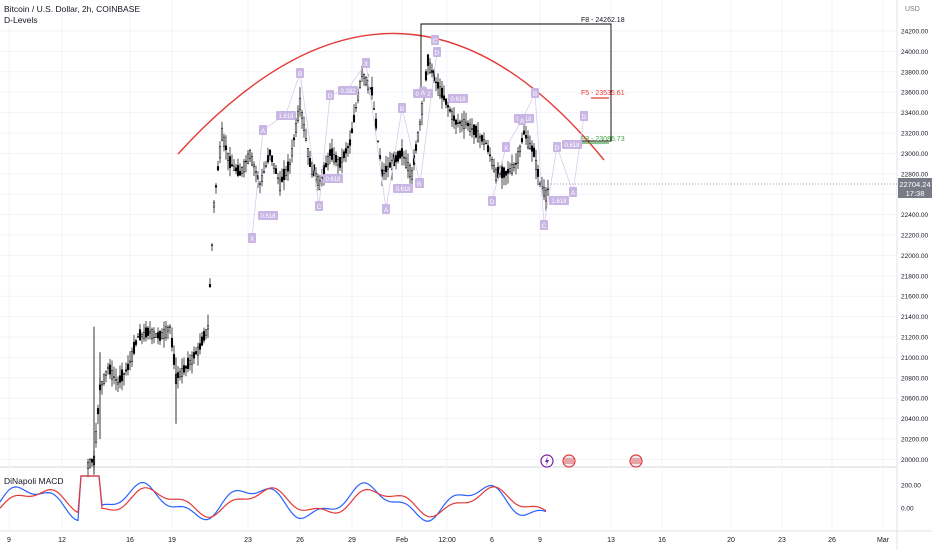 This screenshot has width=932, height=555. Describe the element at coordinates (914, 317) in the screenshot. I see `price-tick-label: 21400.00` at that location.